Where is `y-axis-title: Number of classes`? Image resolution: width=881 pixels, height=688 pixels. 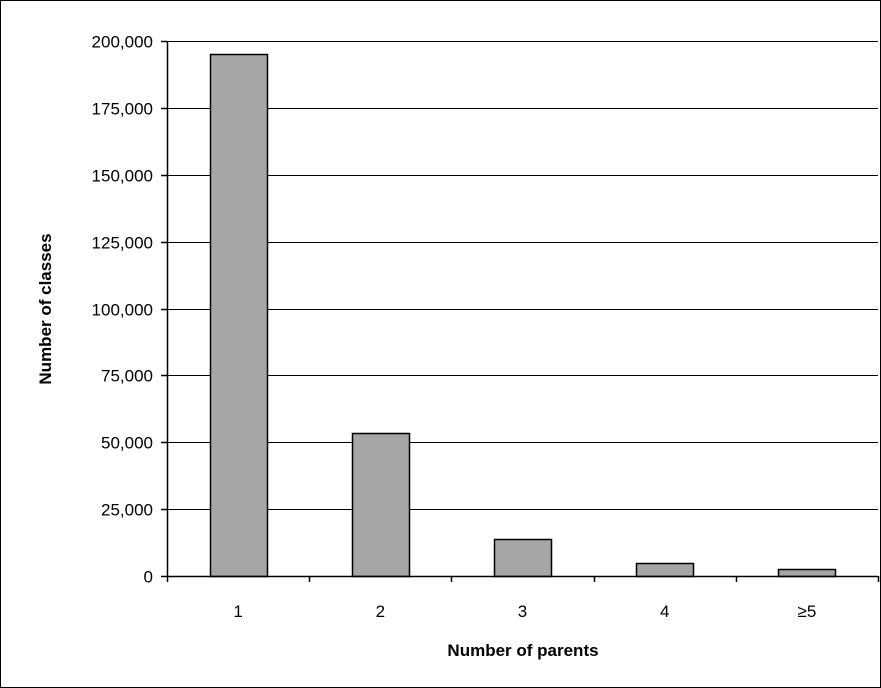
y-axis-title: Number of classes is located at coordinates (45, 308).